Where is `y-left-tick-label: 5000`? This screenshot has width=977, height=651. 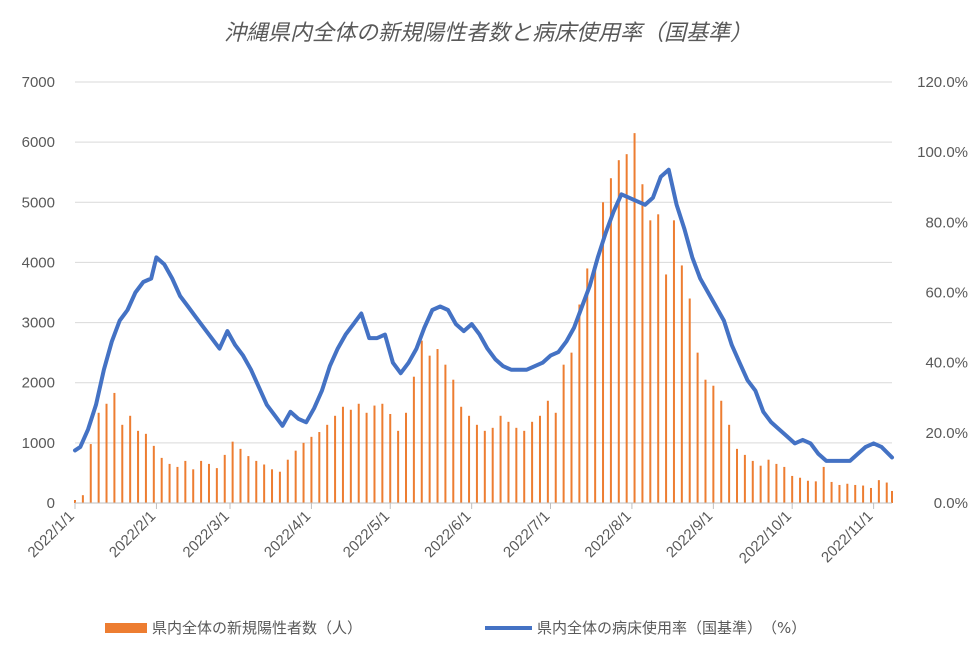 y-left-tick-label: 5000 is located at coordinates (38, 202).